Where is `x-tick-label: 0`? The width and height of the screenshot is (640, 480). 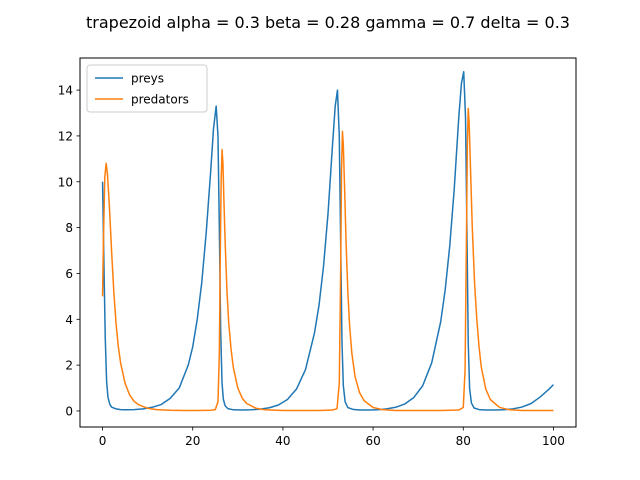
x-tick-label: 0 is located at coordinates (103, 441).